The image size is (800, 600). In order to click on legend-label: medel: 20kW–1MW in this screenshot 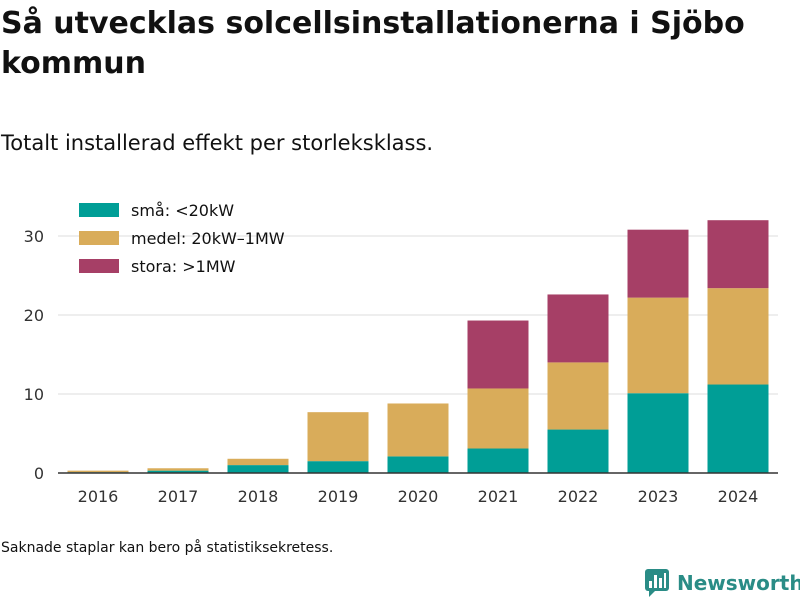, I will do `click(208, 238)`.